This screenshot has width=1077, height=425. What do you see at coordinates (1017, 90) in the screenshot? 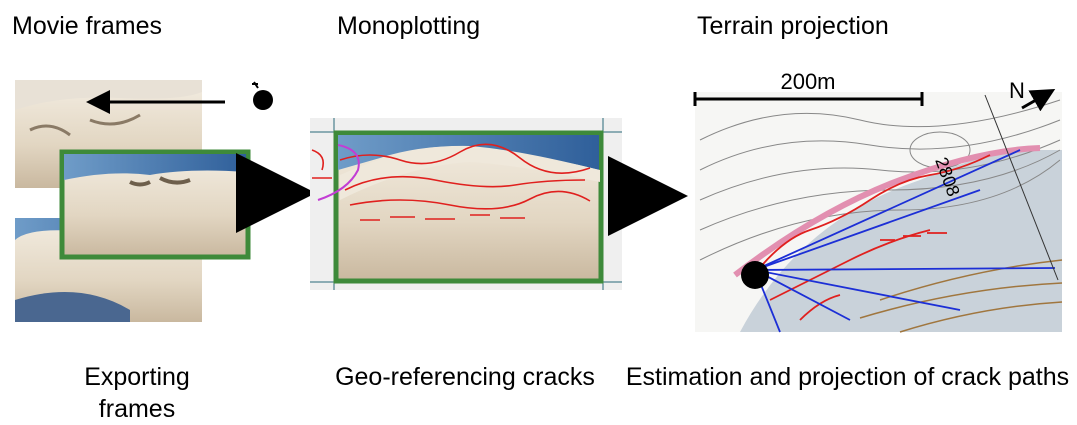
I see `north-label: N` at bounding box center [1017, 90].